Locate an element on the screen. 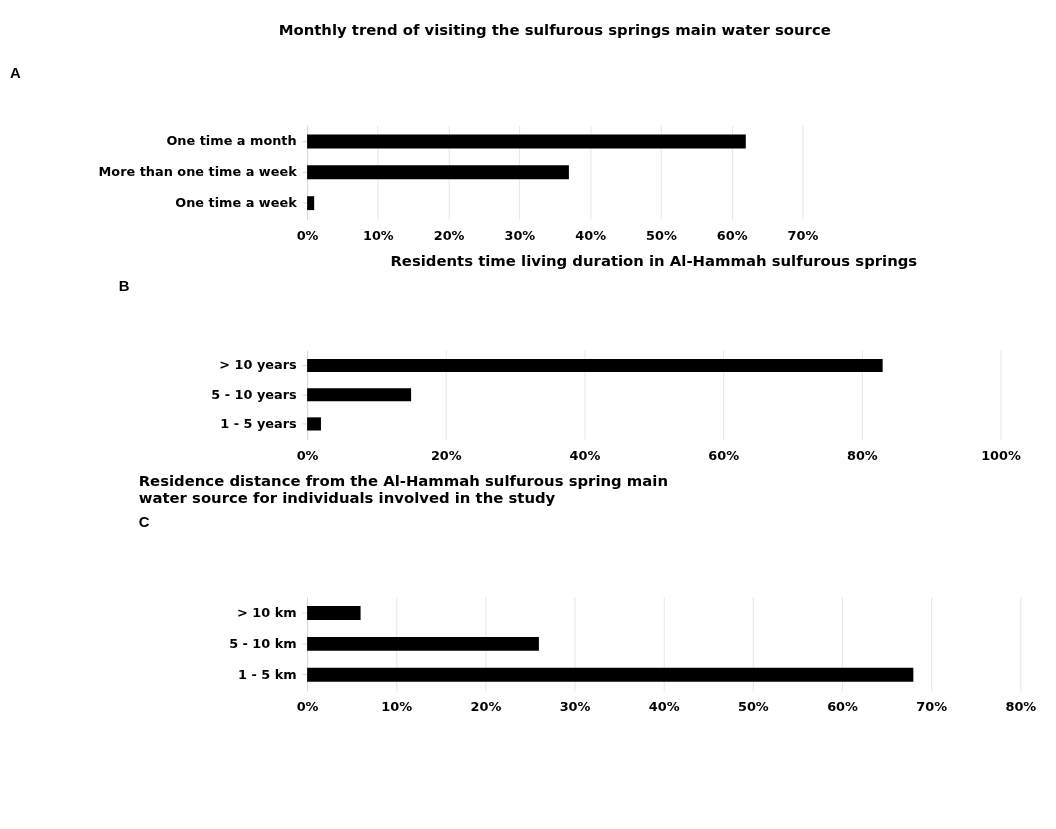  y-tick-label: One time a week is located at coordinates (236, 203).